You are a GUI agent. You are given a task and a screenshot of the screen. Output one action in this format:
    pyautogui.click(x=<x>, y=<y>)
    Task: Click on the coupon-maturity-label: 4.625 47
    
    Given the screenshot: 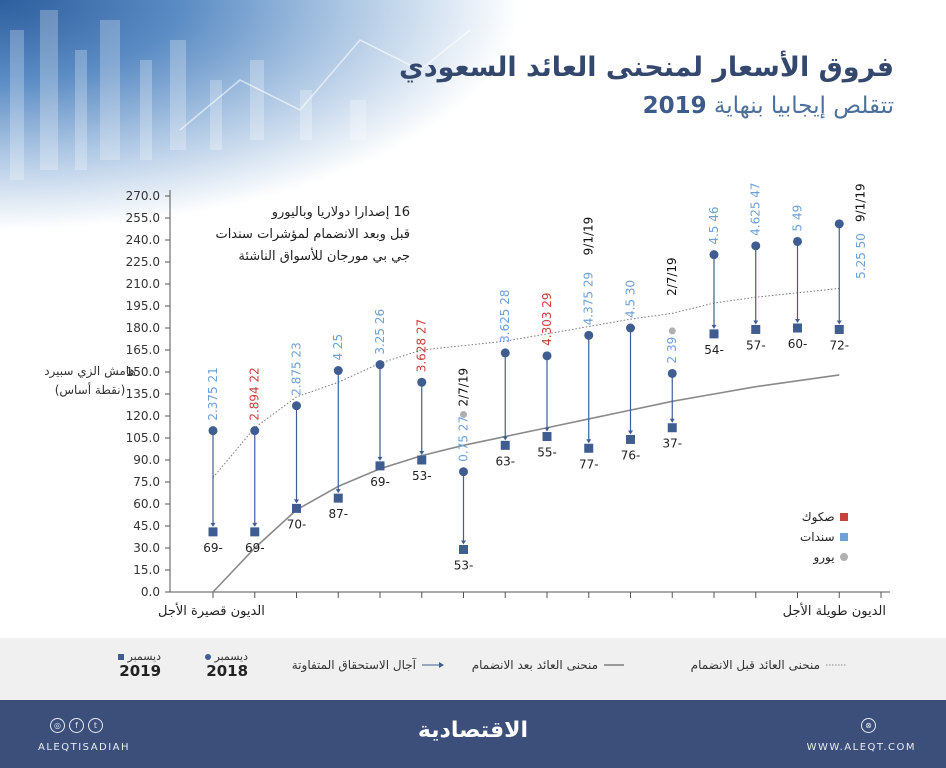 What is the action you would take?
    pyautogui.click(x=756, y=208)
    